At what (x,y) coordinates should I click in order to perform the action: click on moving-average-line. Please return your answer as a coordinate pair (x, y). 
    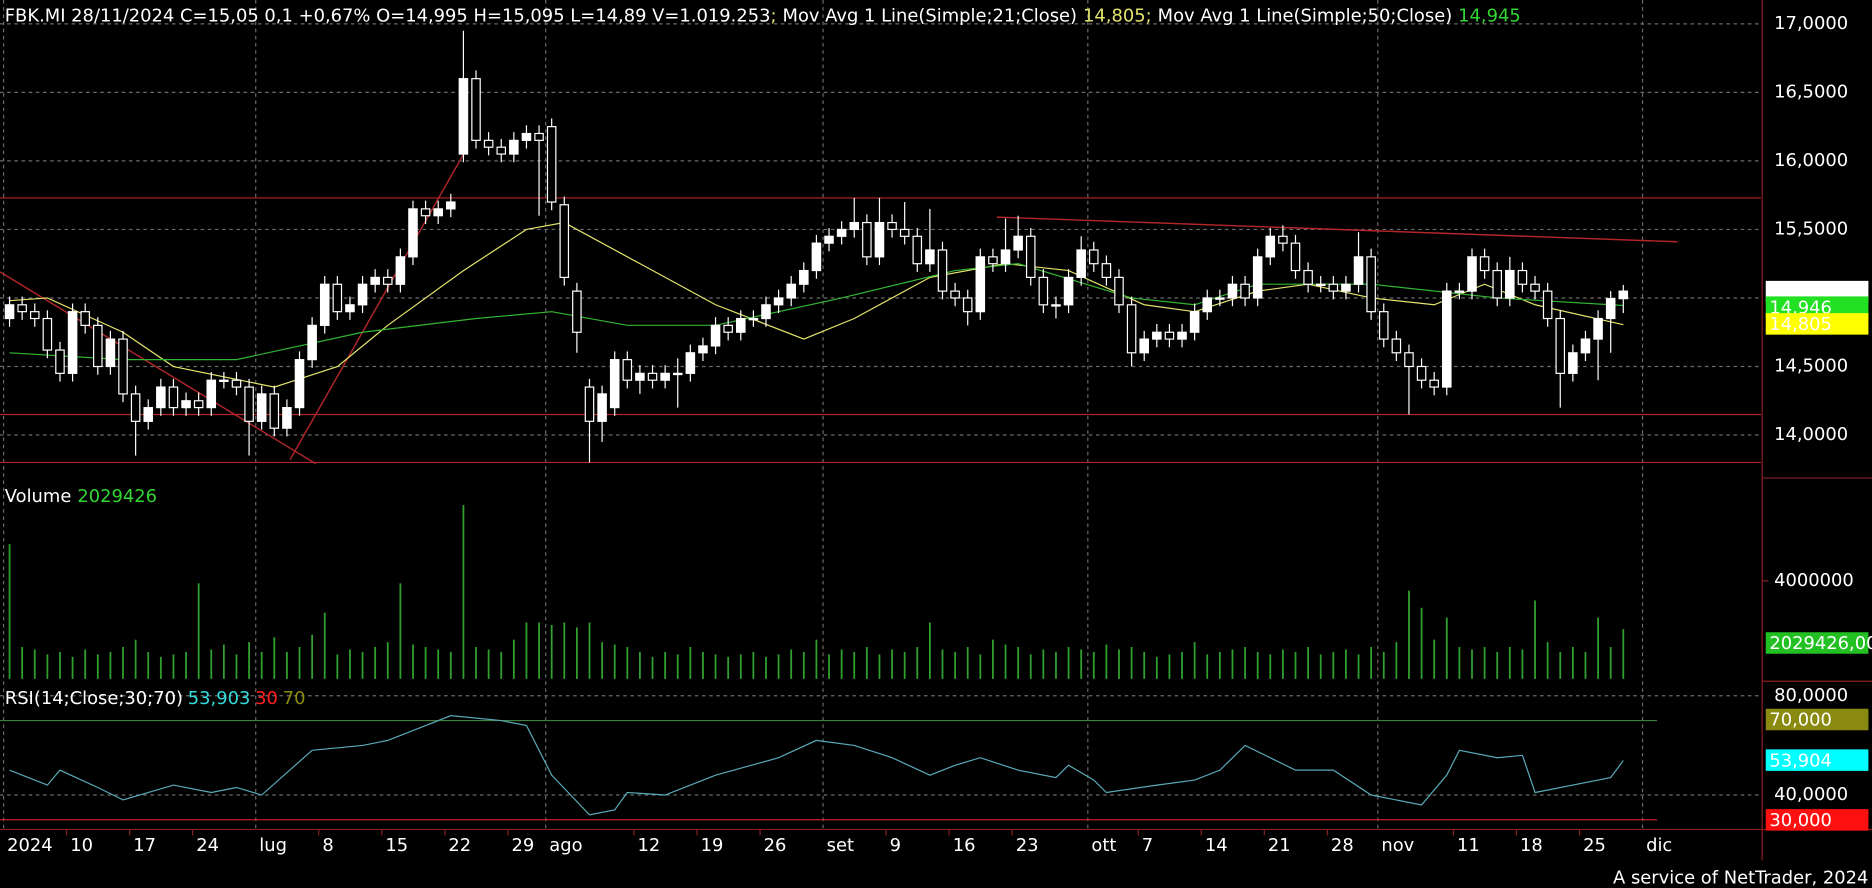
    Looking at the image, I should click on (816, 312).